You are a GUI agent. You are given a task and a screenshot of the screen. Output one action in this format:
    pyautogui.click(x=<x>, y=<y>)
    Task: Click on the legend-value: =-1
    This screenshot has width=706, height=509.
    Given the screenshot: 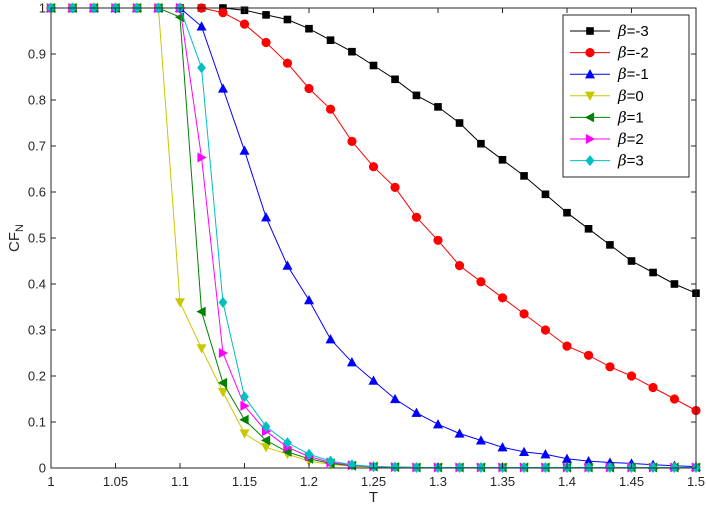 What is the action you would take?
    pyautogui.click(x=638, y=74)
    